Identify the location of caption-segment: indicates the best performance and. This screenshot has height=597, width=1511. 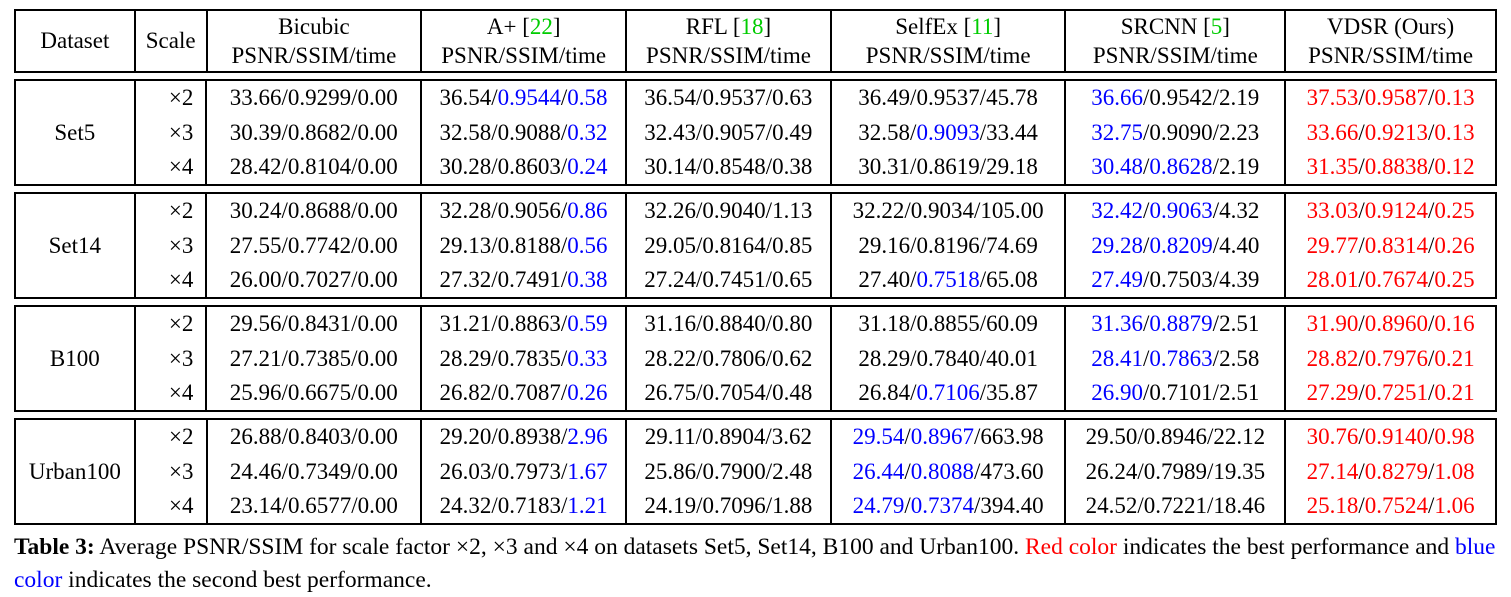
(1286, 547).